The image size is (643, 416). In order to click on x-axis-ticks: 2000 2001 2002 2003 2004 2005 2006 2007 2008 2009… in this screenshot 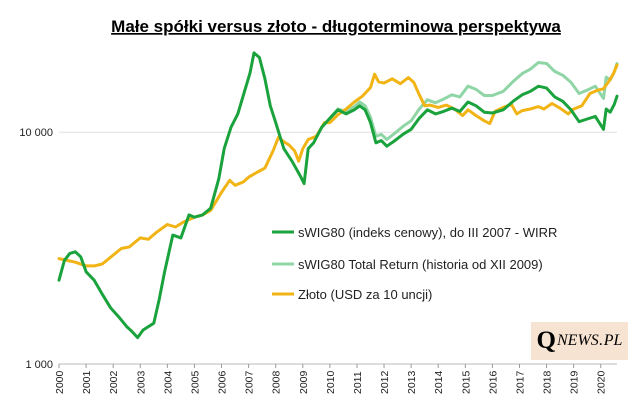, I will do `click(331, 379)`.